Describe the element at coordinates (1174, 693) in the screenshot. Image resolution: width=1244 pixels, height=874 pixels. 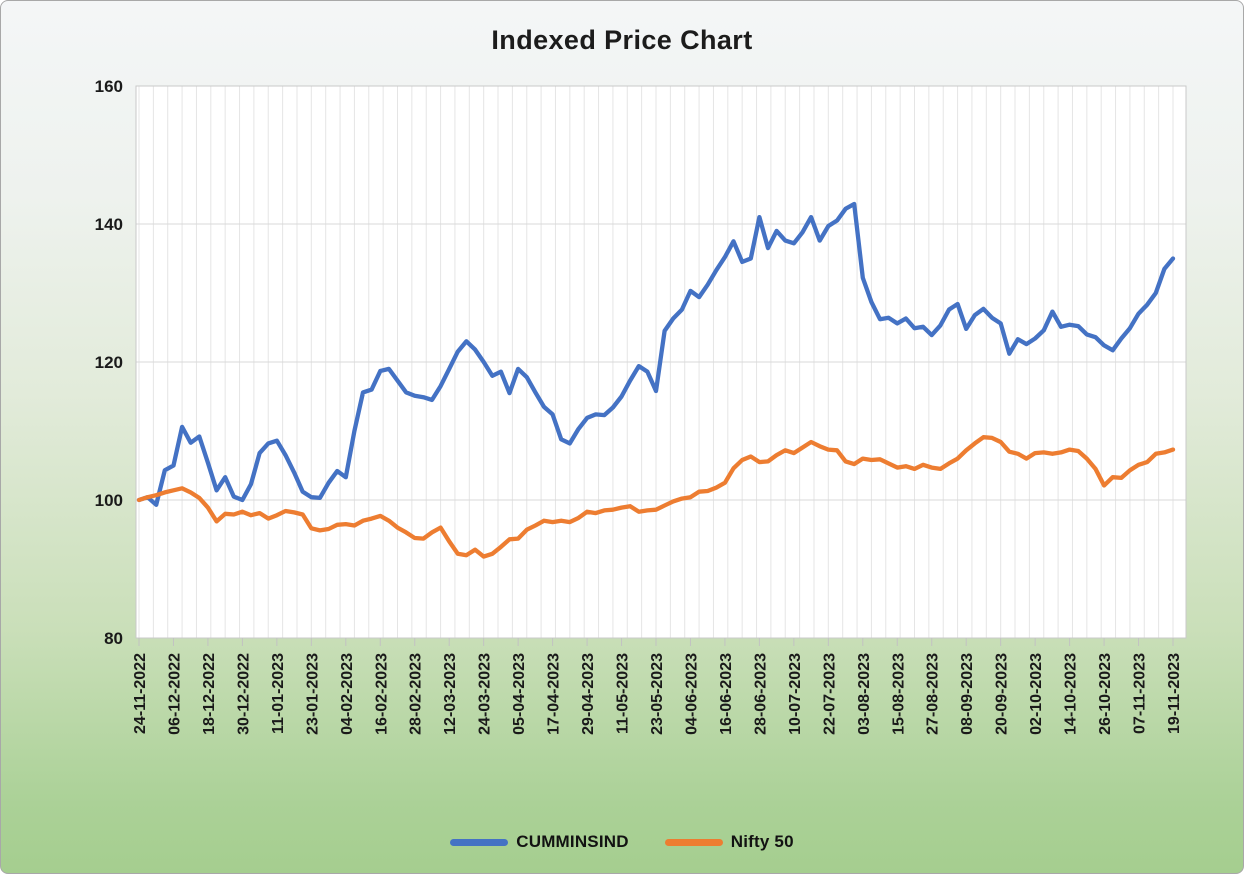
I see `x-axis-label: 19-11-2023` at that location.